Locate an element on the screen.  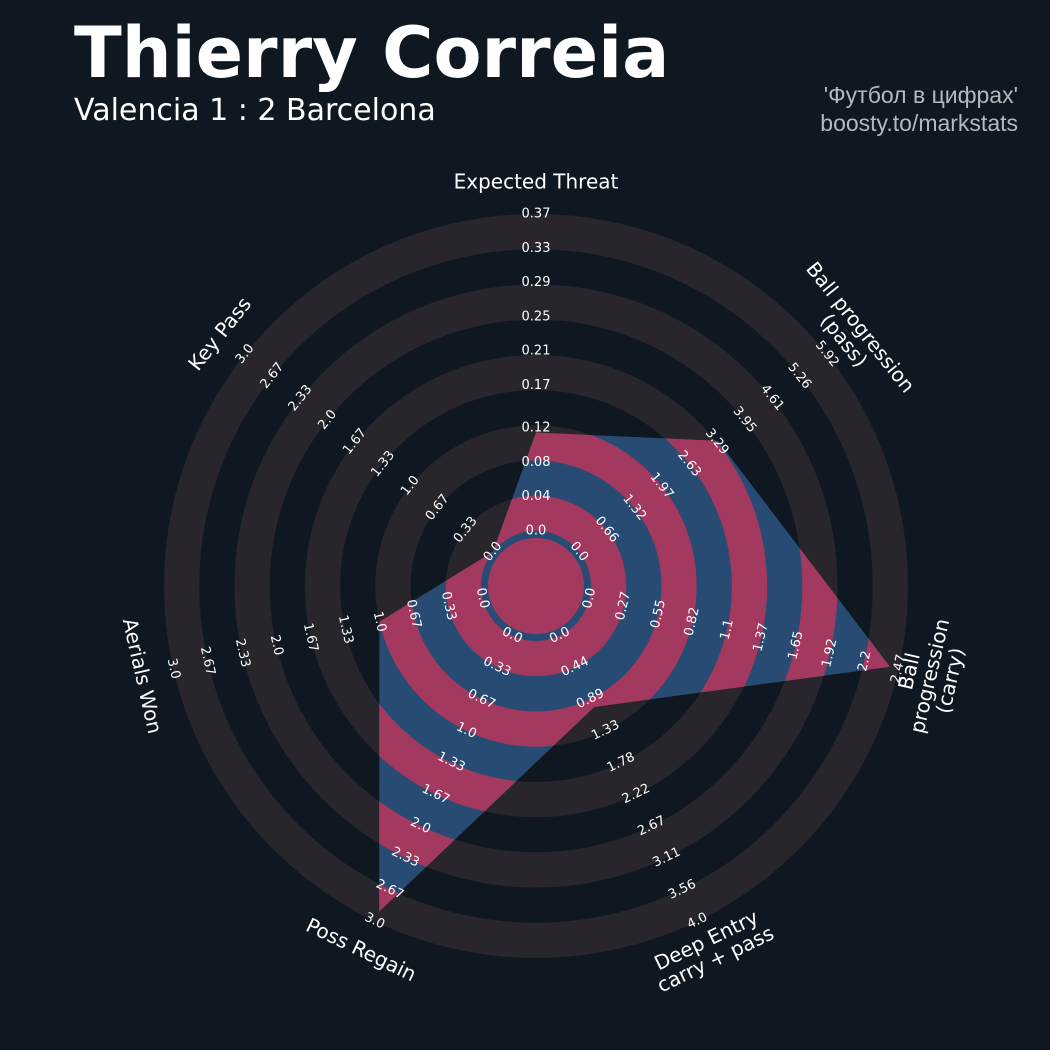
tick-label: 1.65 is located at coordinates (796, 646).